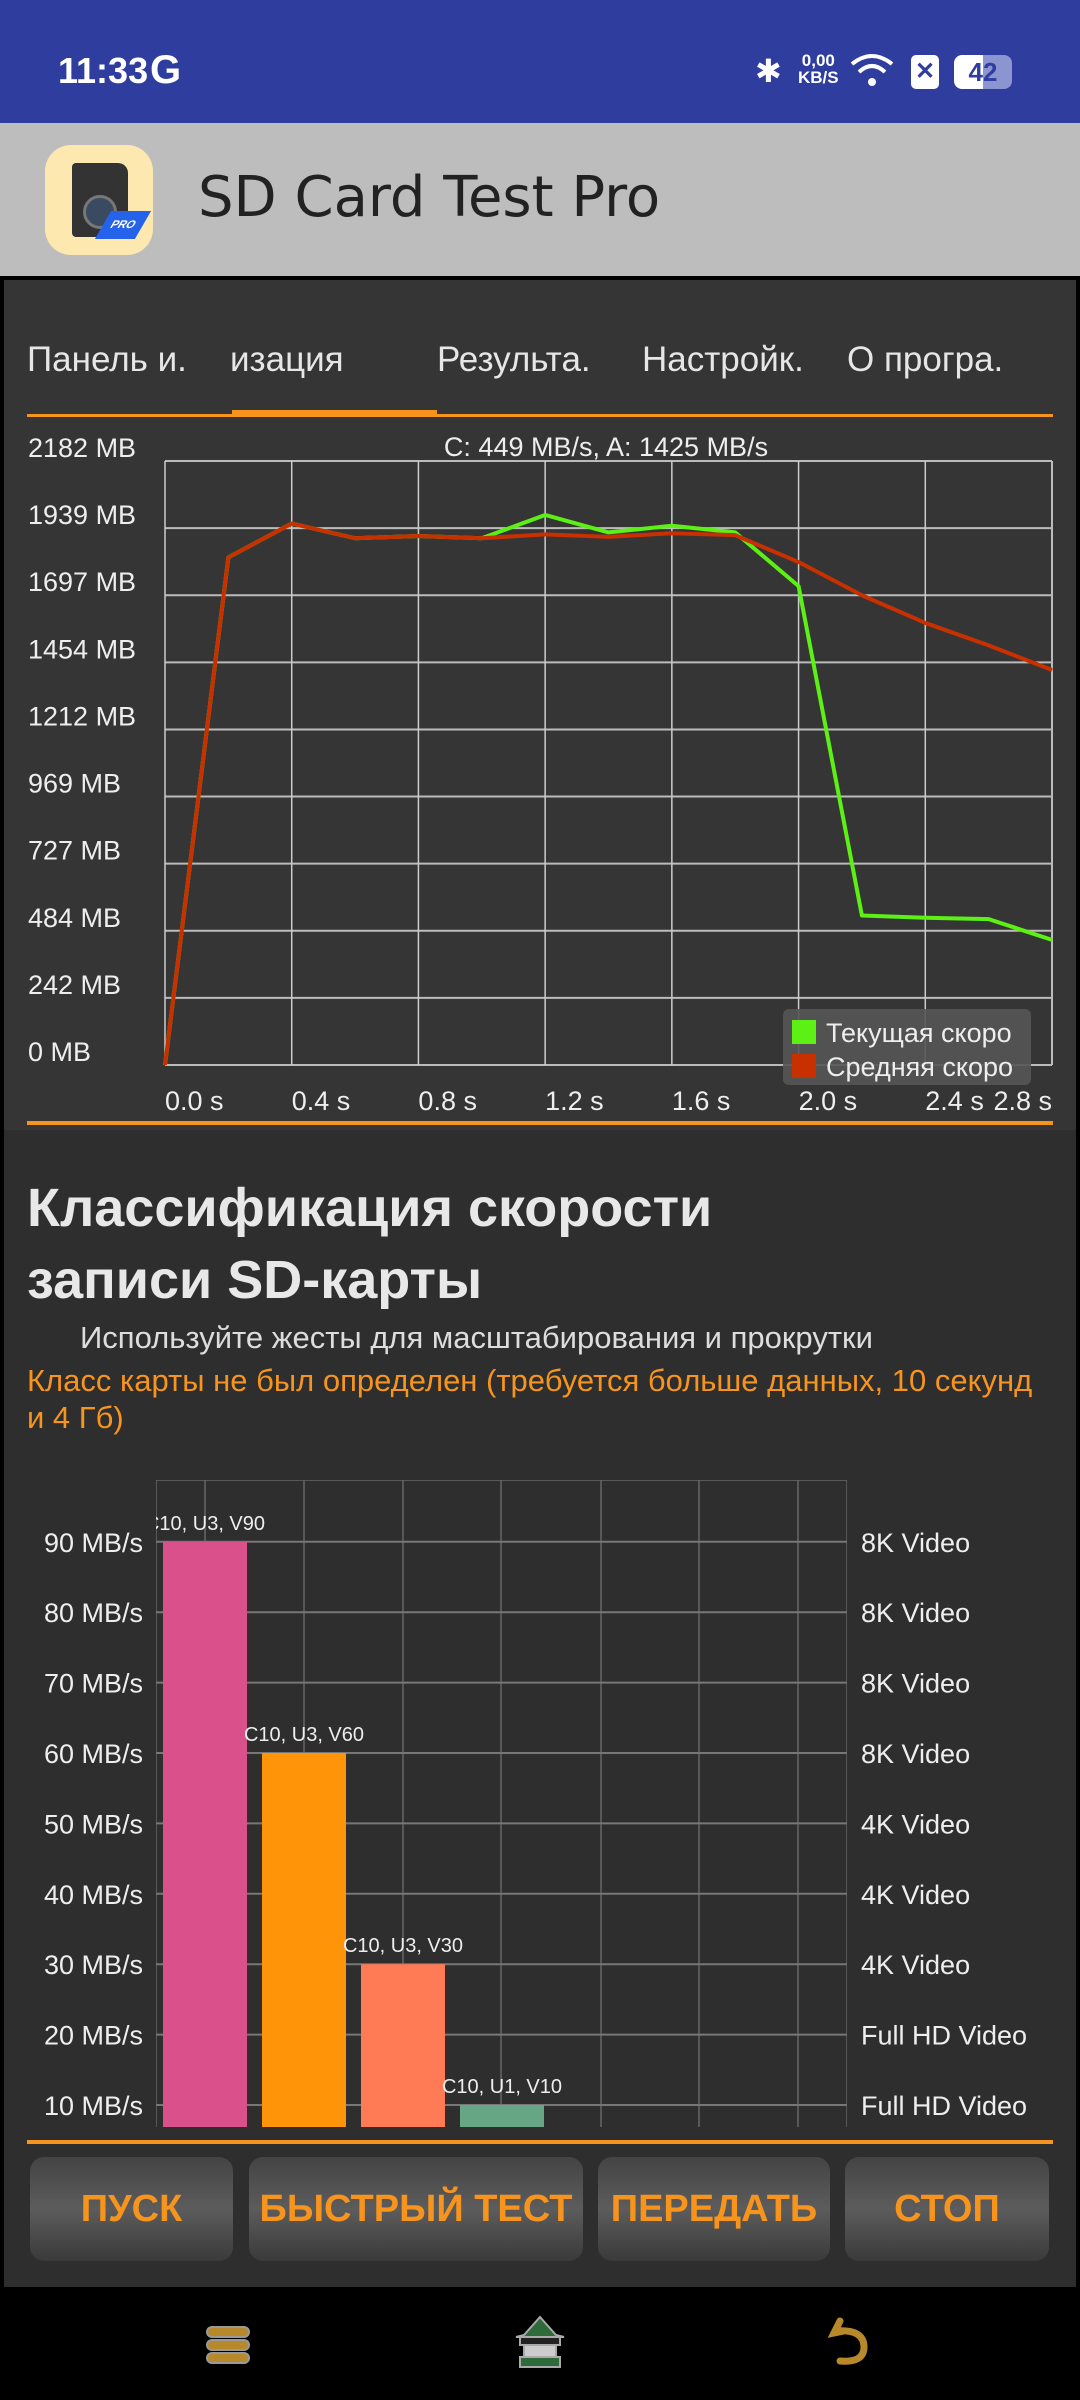 The image size is (1080, 2400). What do you see at coordinates (205, 1524) in the screenshot?
I see `bar-label: C10, U3, V90` at bounding box center [205, 1524].